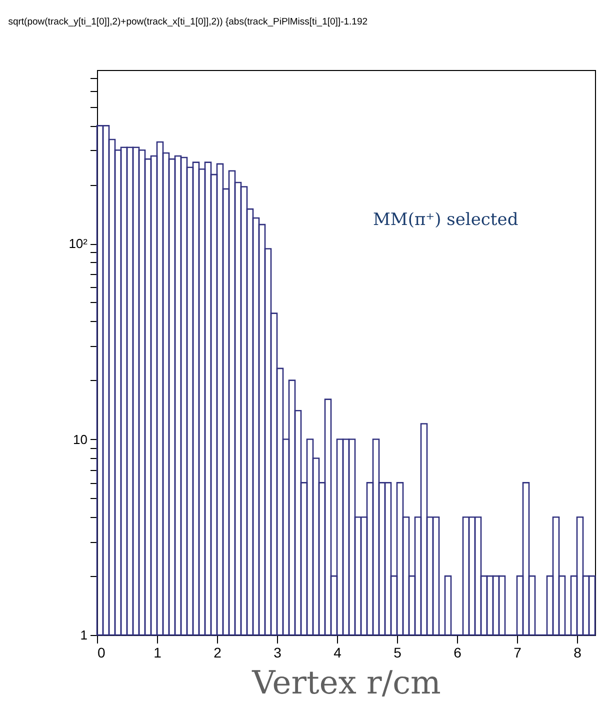  I want to click on x-tick-label: 0, so click(102, 652).